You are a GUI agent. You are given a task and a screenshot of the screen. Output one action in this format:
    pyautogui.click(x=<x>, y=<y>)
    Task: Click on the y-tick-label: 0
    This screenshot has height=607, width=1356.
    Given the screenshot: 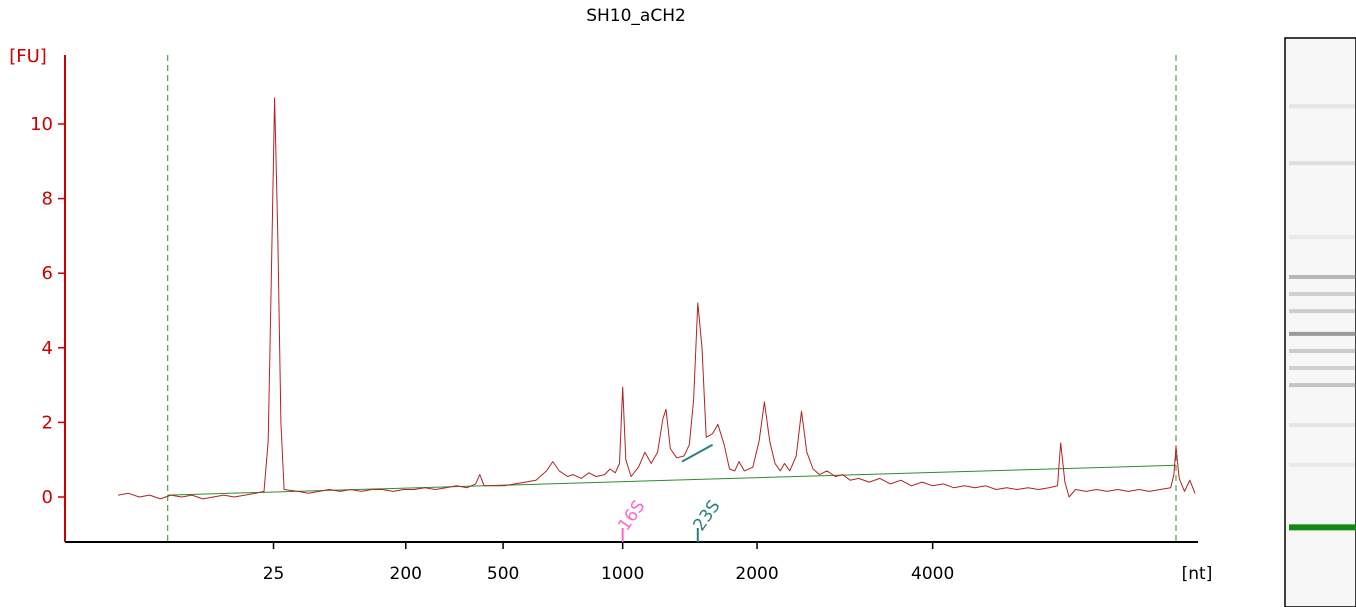 What is the action you would take?
    pyautogui.click(x=47, y=497)
    